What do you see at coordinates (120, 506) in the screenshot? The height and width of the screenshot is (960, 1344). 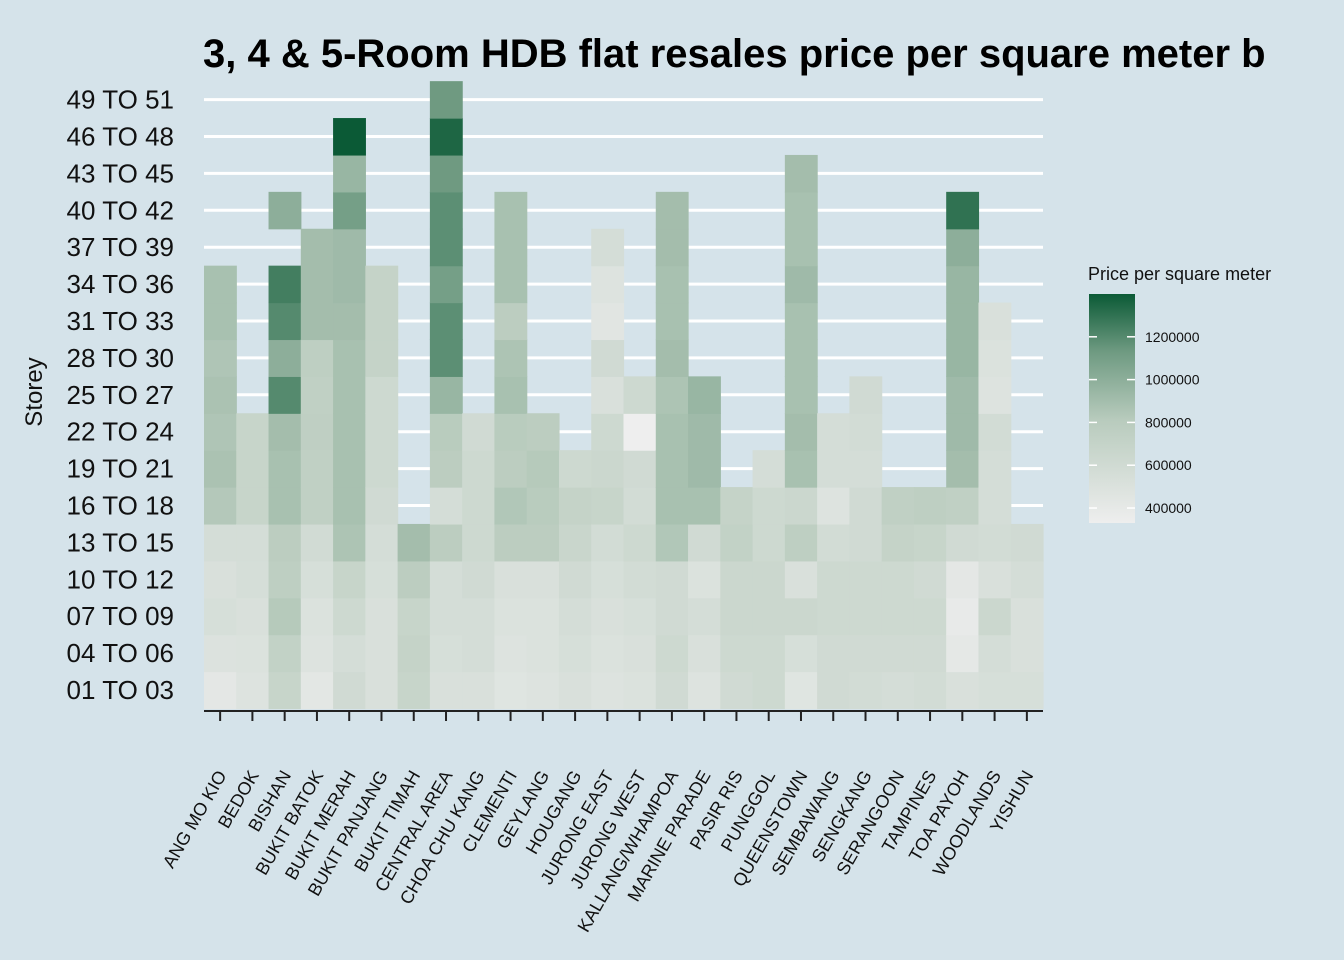 I see `y-tick-label: 16 TO 18` at bounding box center [120, 506].